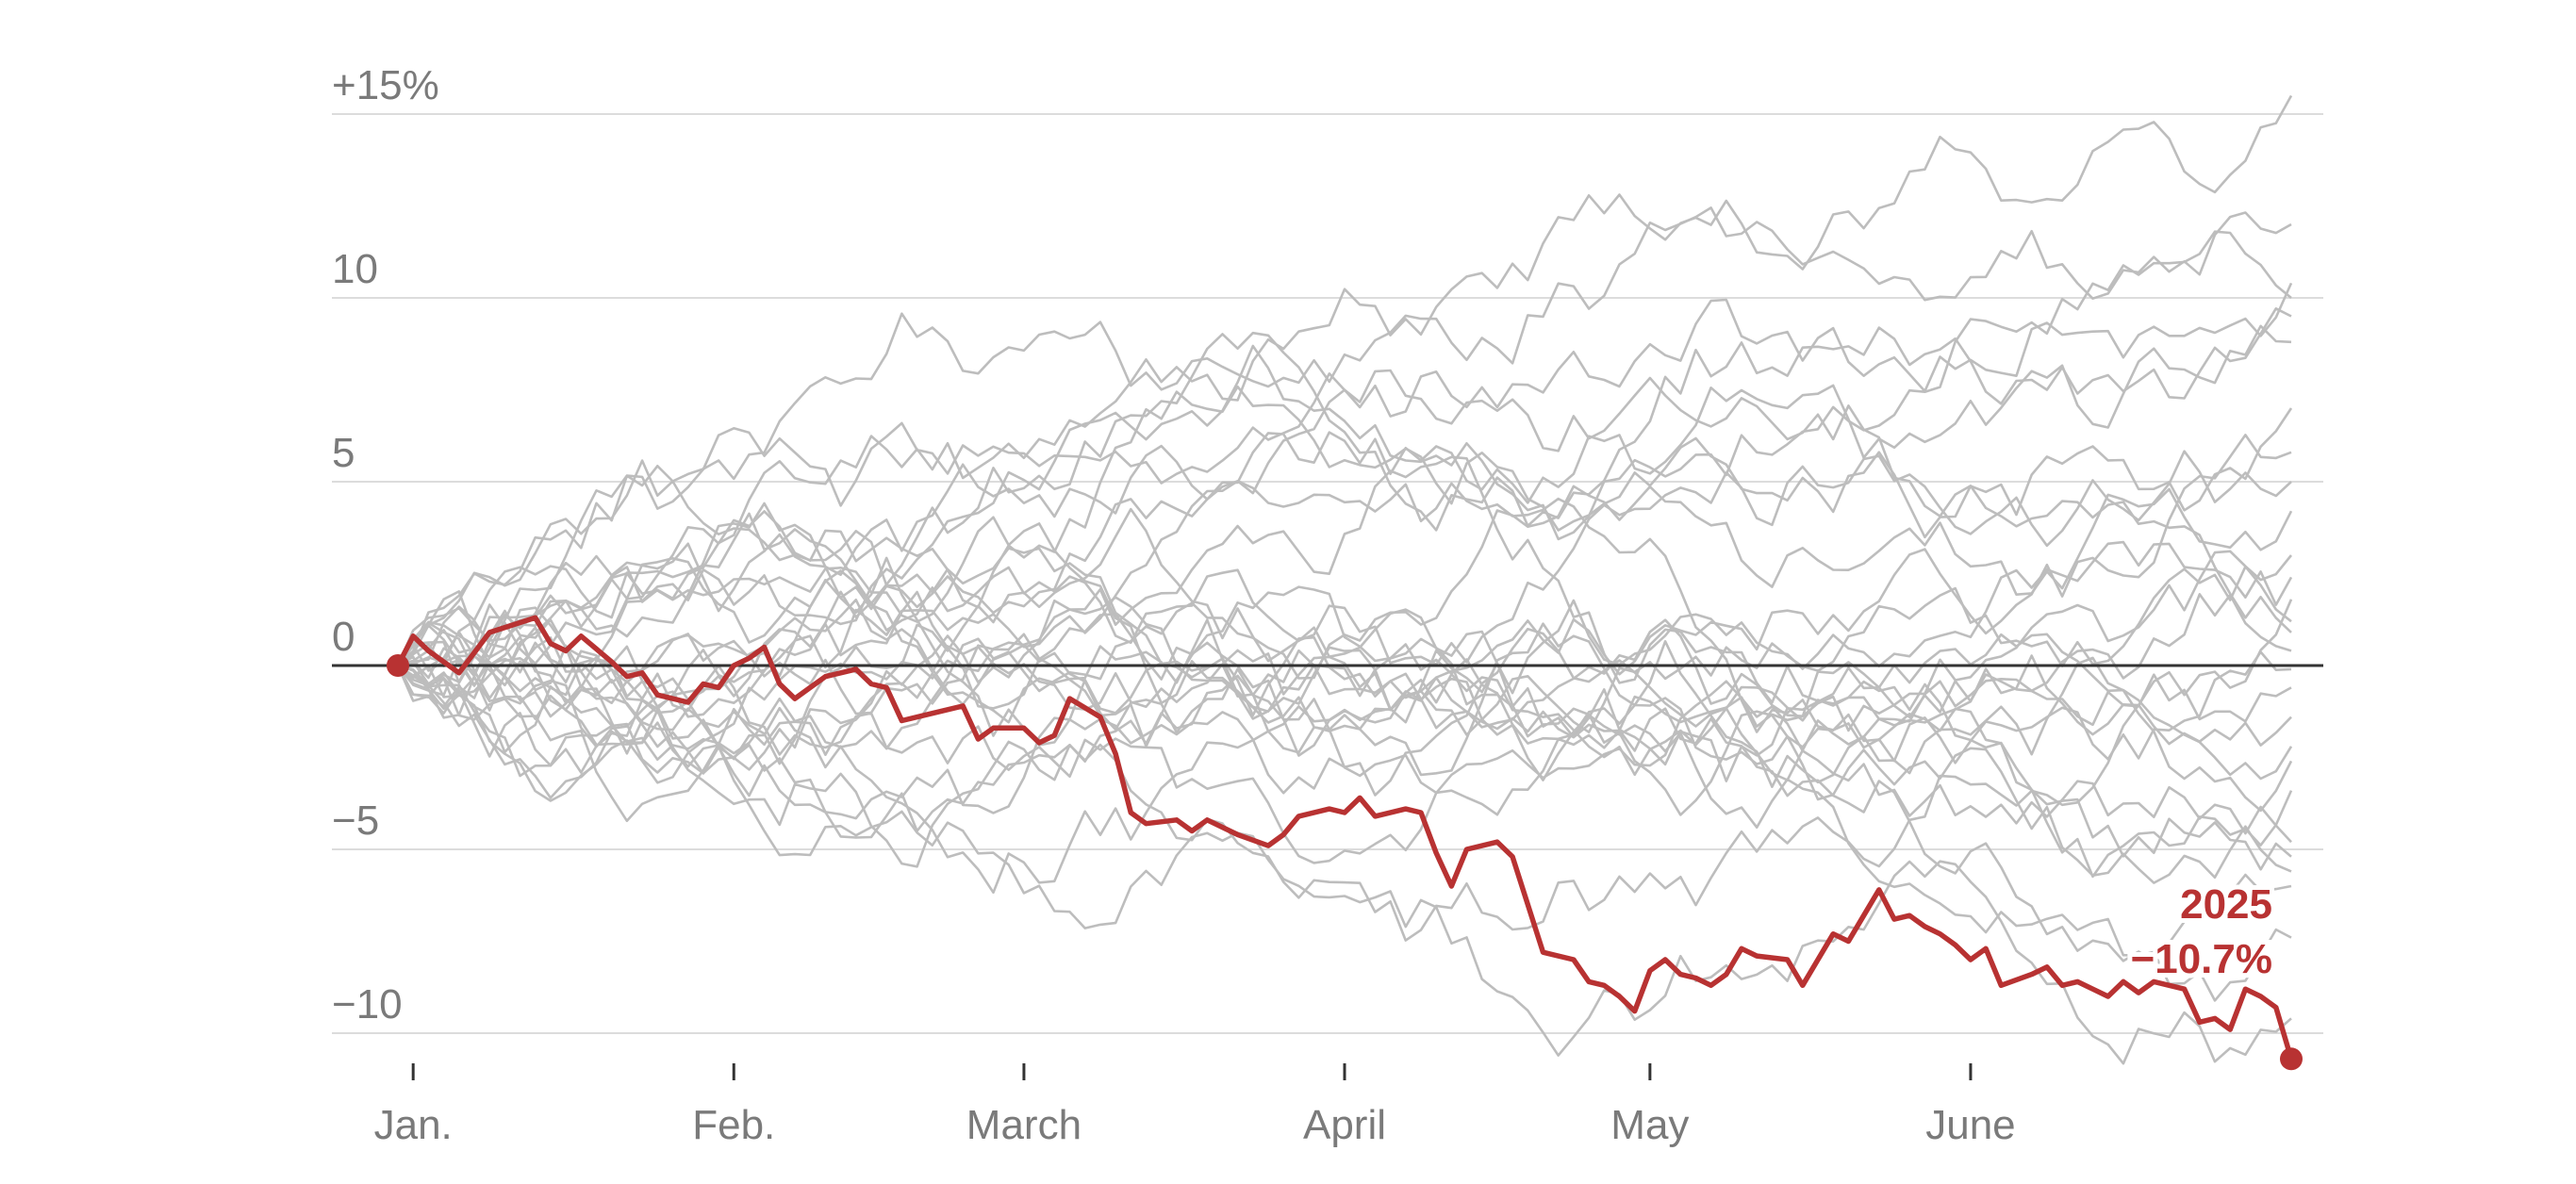  I want to click on x-tick-label: Feb., so click(733, 1125).